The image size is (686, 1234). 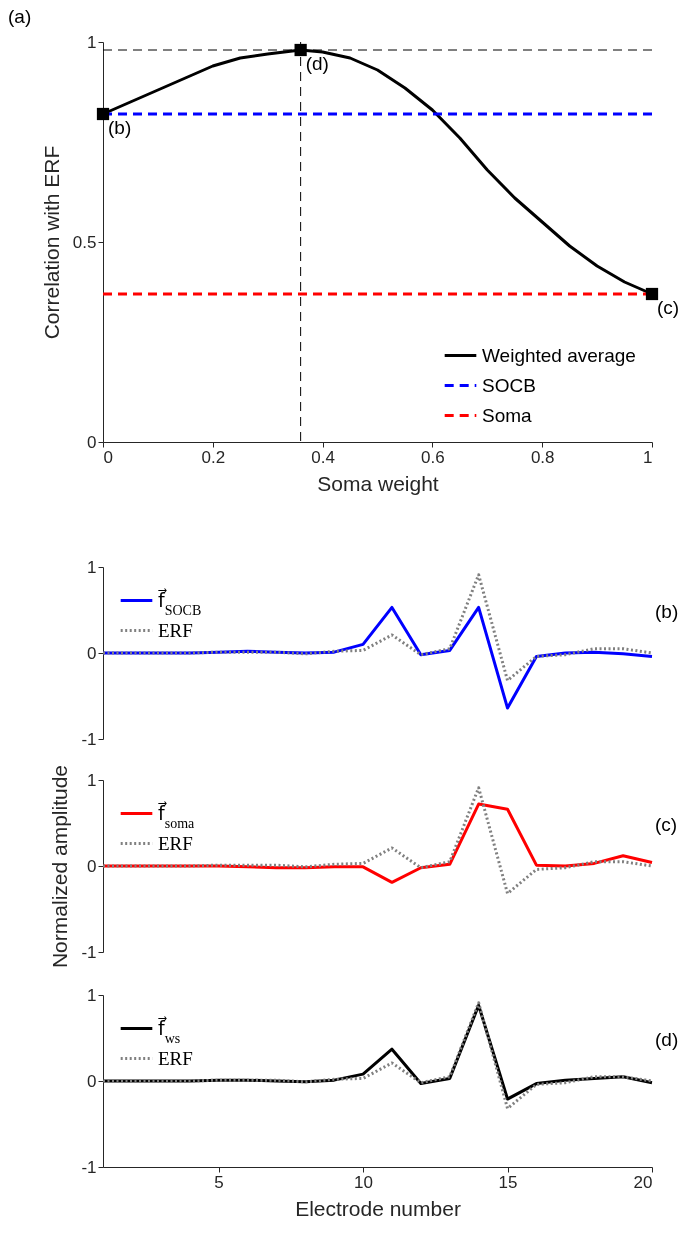 I want to click on x-tick-label: 0.4, so click(x=323, y=457).